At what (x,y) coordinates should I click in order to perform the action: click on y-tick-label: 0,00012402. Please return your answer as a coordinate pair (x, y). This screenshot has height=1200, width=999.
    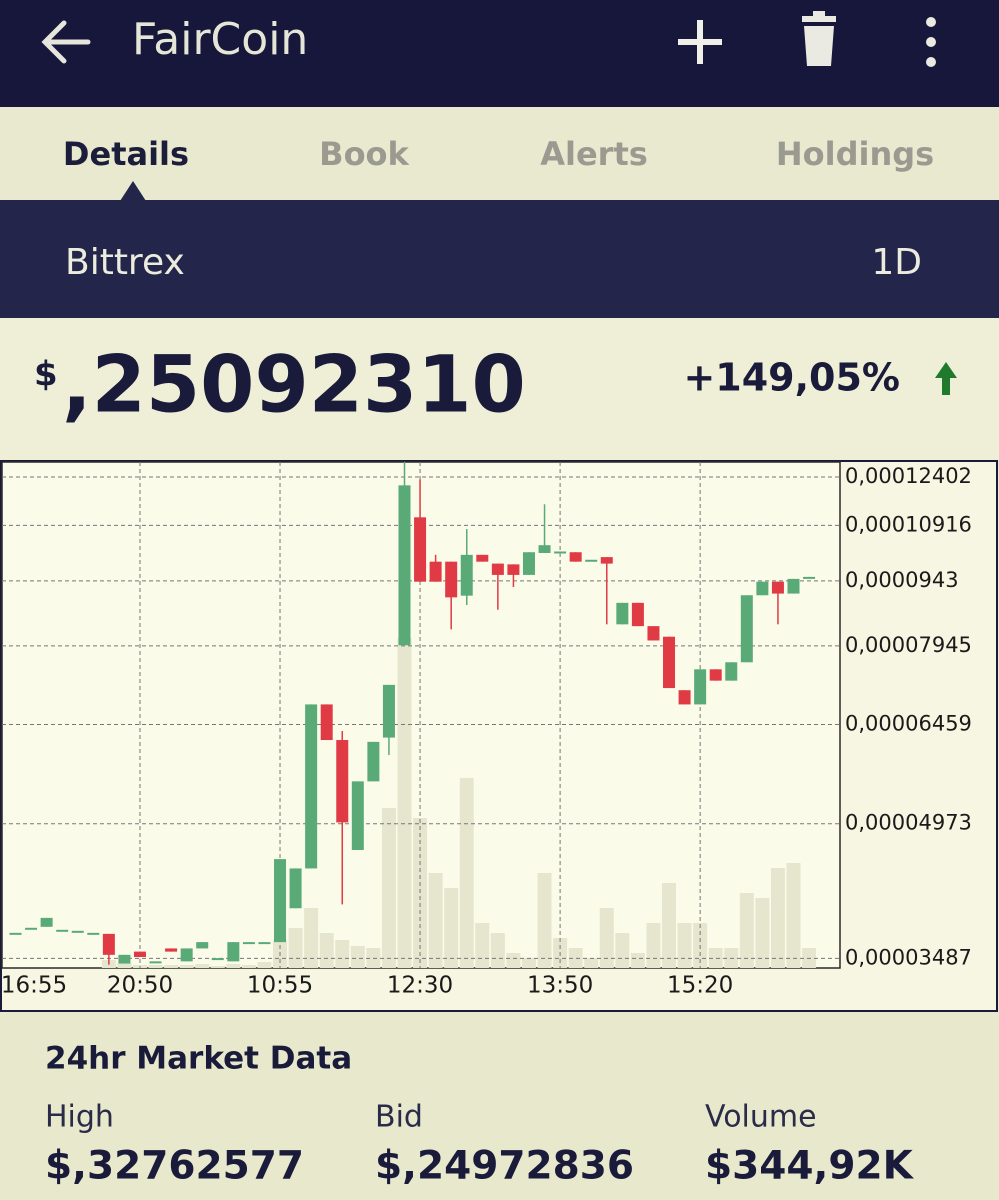
    Looking at the image, I should click on (908, 476).